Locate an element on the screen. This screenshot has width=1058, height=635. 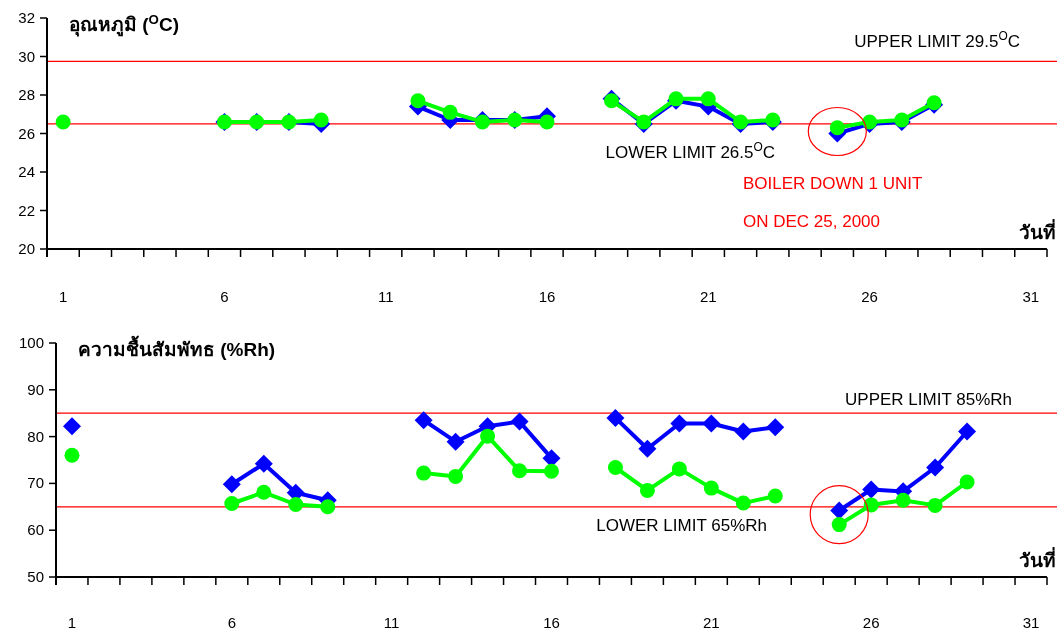
y-tick: 32 is located at coordinates (26, 17).